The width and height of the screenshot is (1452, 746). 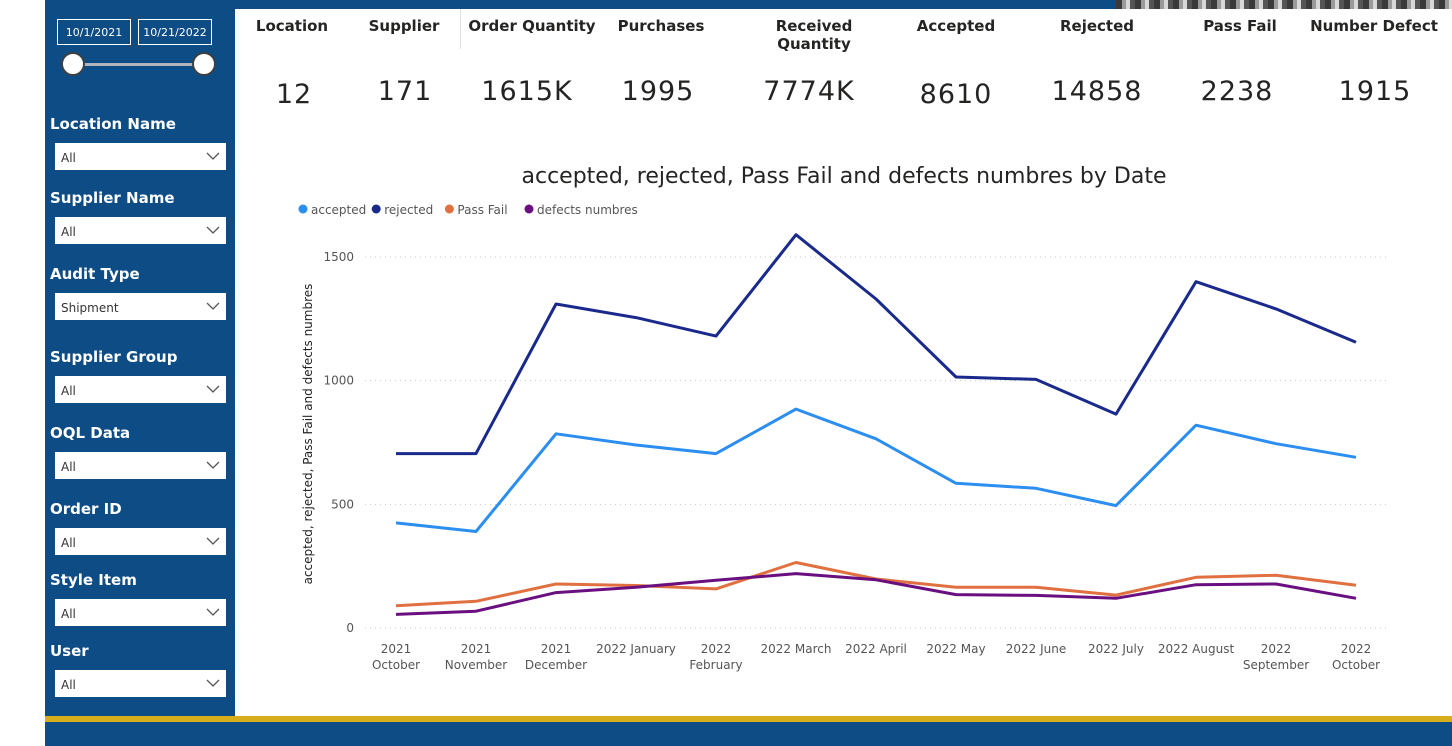 I want to click on filter-label-location-name: Location Name, so click(x=113, y=124).